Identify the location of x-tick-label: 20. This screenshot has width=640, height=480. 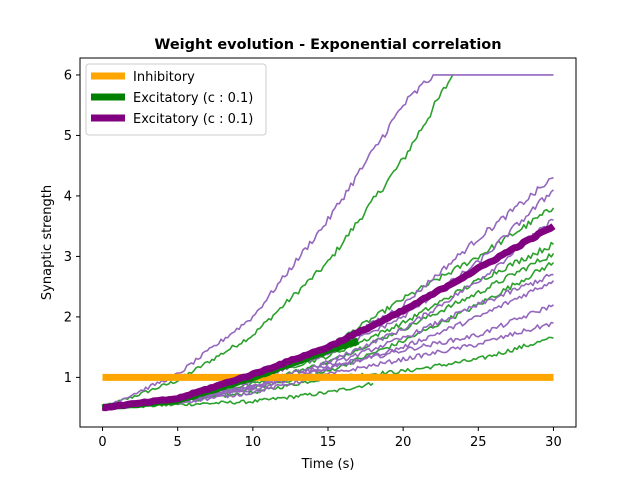
(403, 442).